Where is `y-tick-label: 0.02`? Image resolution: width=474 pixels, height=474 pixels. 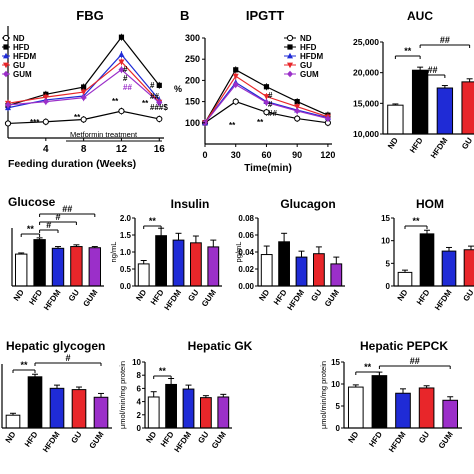
y-tick-label: 0.02 is located at coordinates (246, 269).